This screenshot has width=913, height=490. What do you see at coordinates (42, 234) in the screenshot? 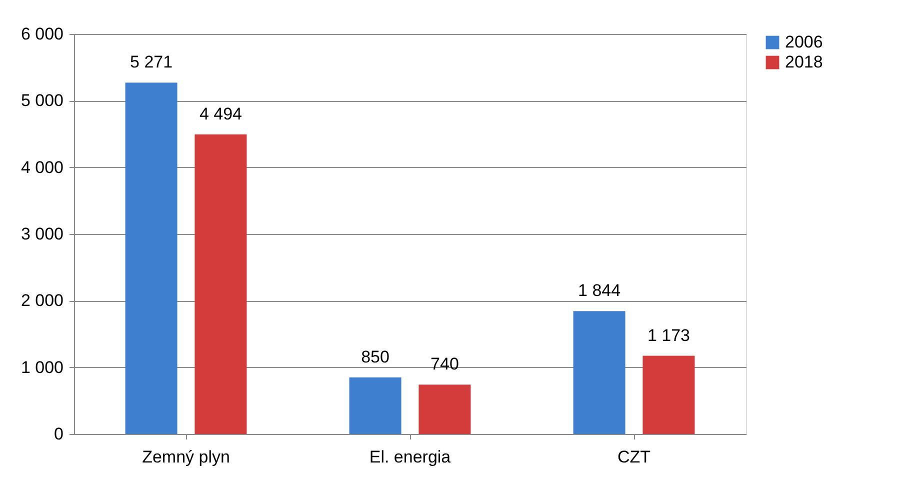
I see `y-tick-label: 3 000` at bounding box center [42, 234].